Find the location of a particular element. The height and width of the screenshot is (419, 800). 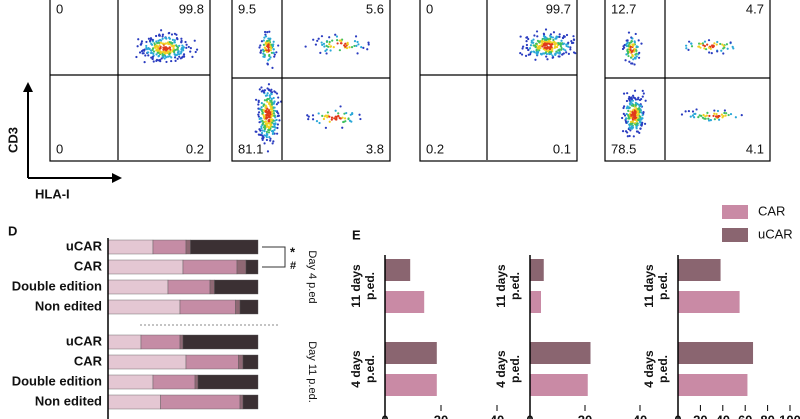

quadrant-value: 81.1 is located at coordinates (250, 148).